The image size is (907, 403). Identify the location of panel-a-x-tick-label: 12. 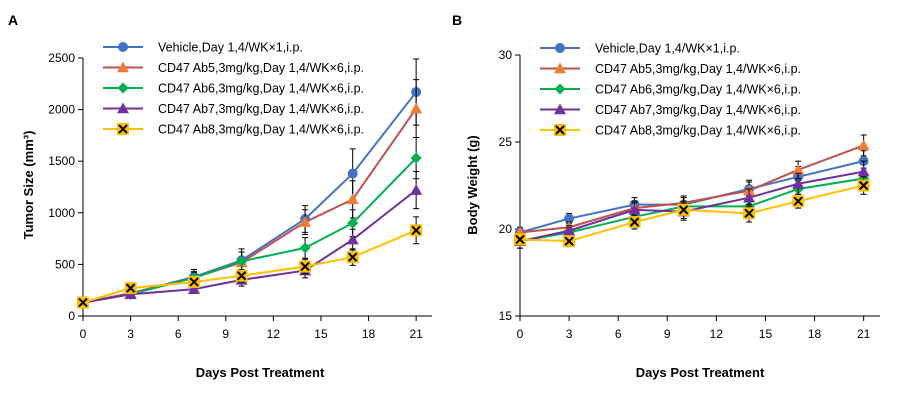
(274, 334).